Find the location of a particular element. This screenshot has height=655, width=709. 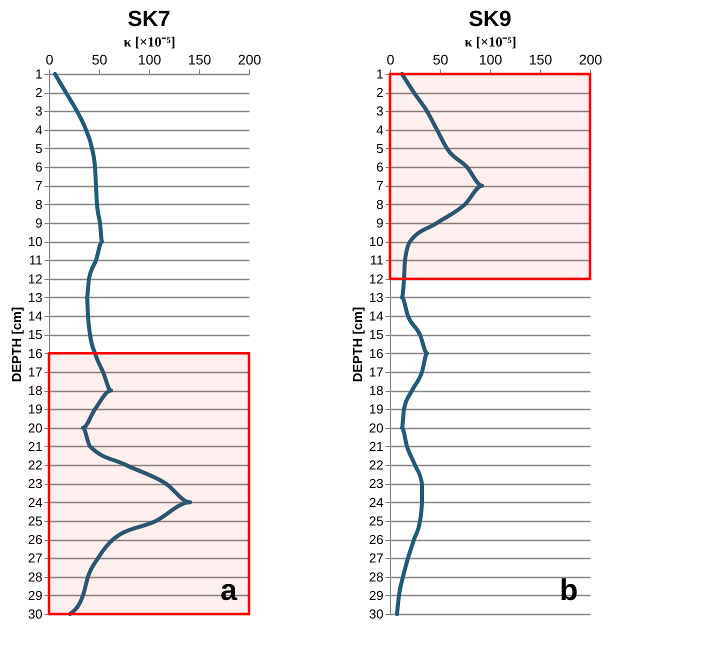

chart-title: SK7 is located at coordinates (149, 18).